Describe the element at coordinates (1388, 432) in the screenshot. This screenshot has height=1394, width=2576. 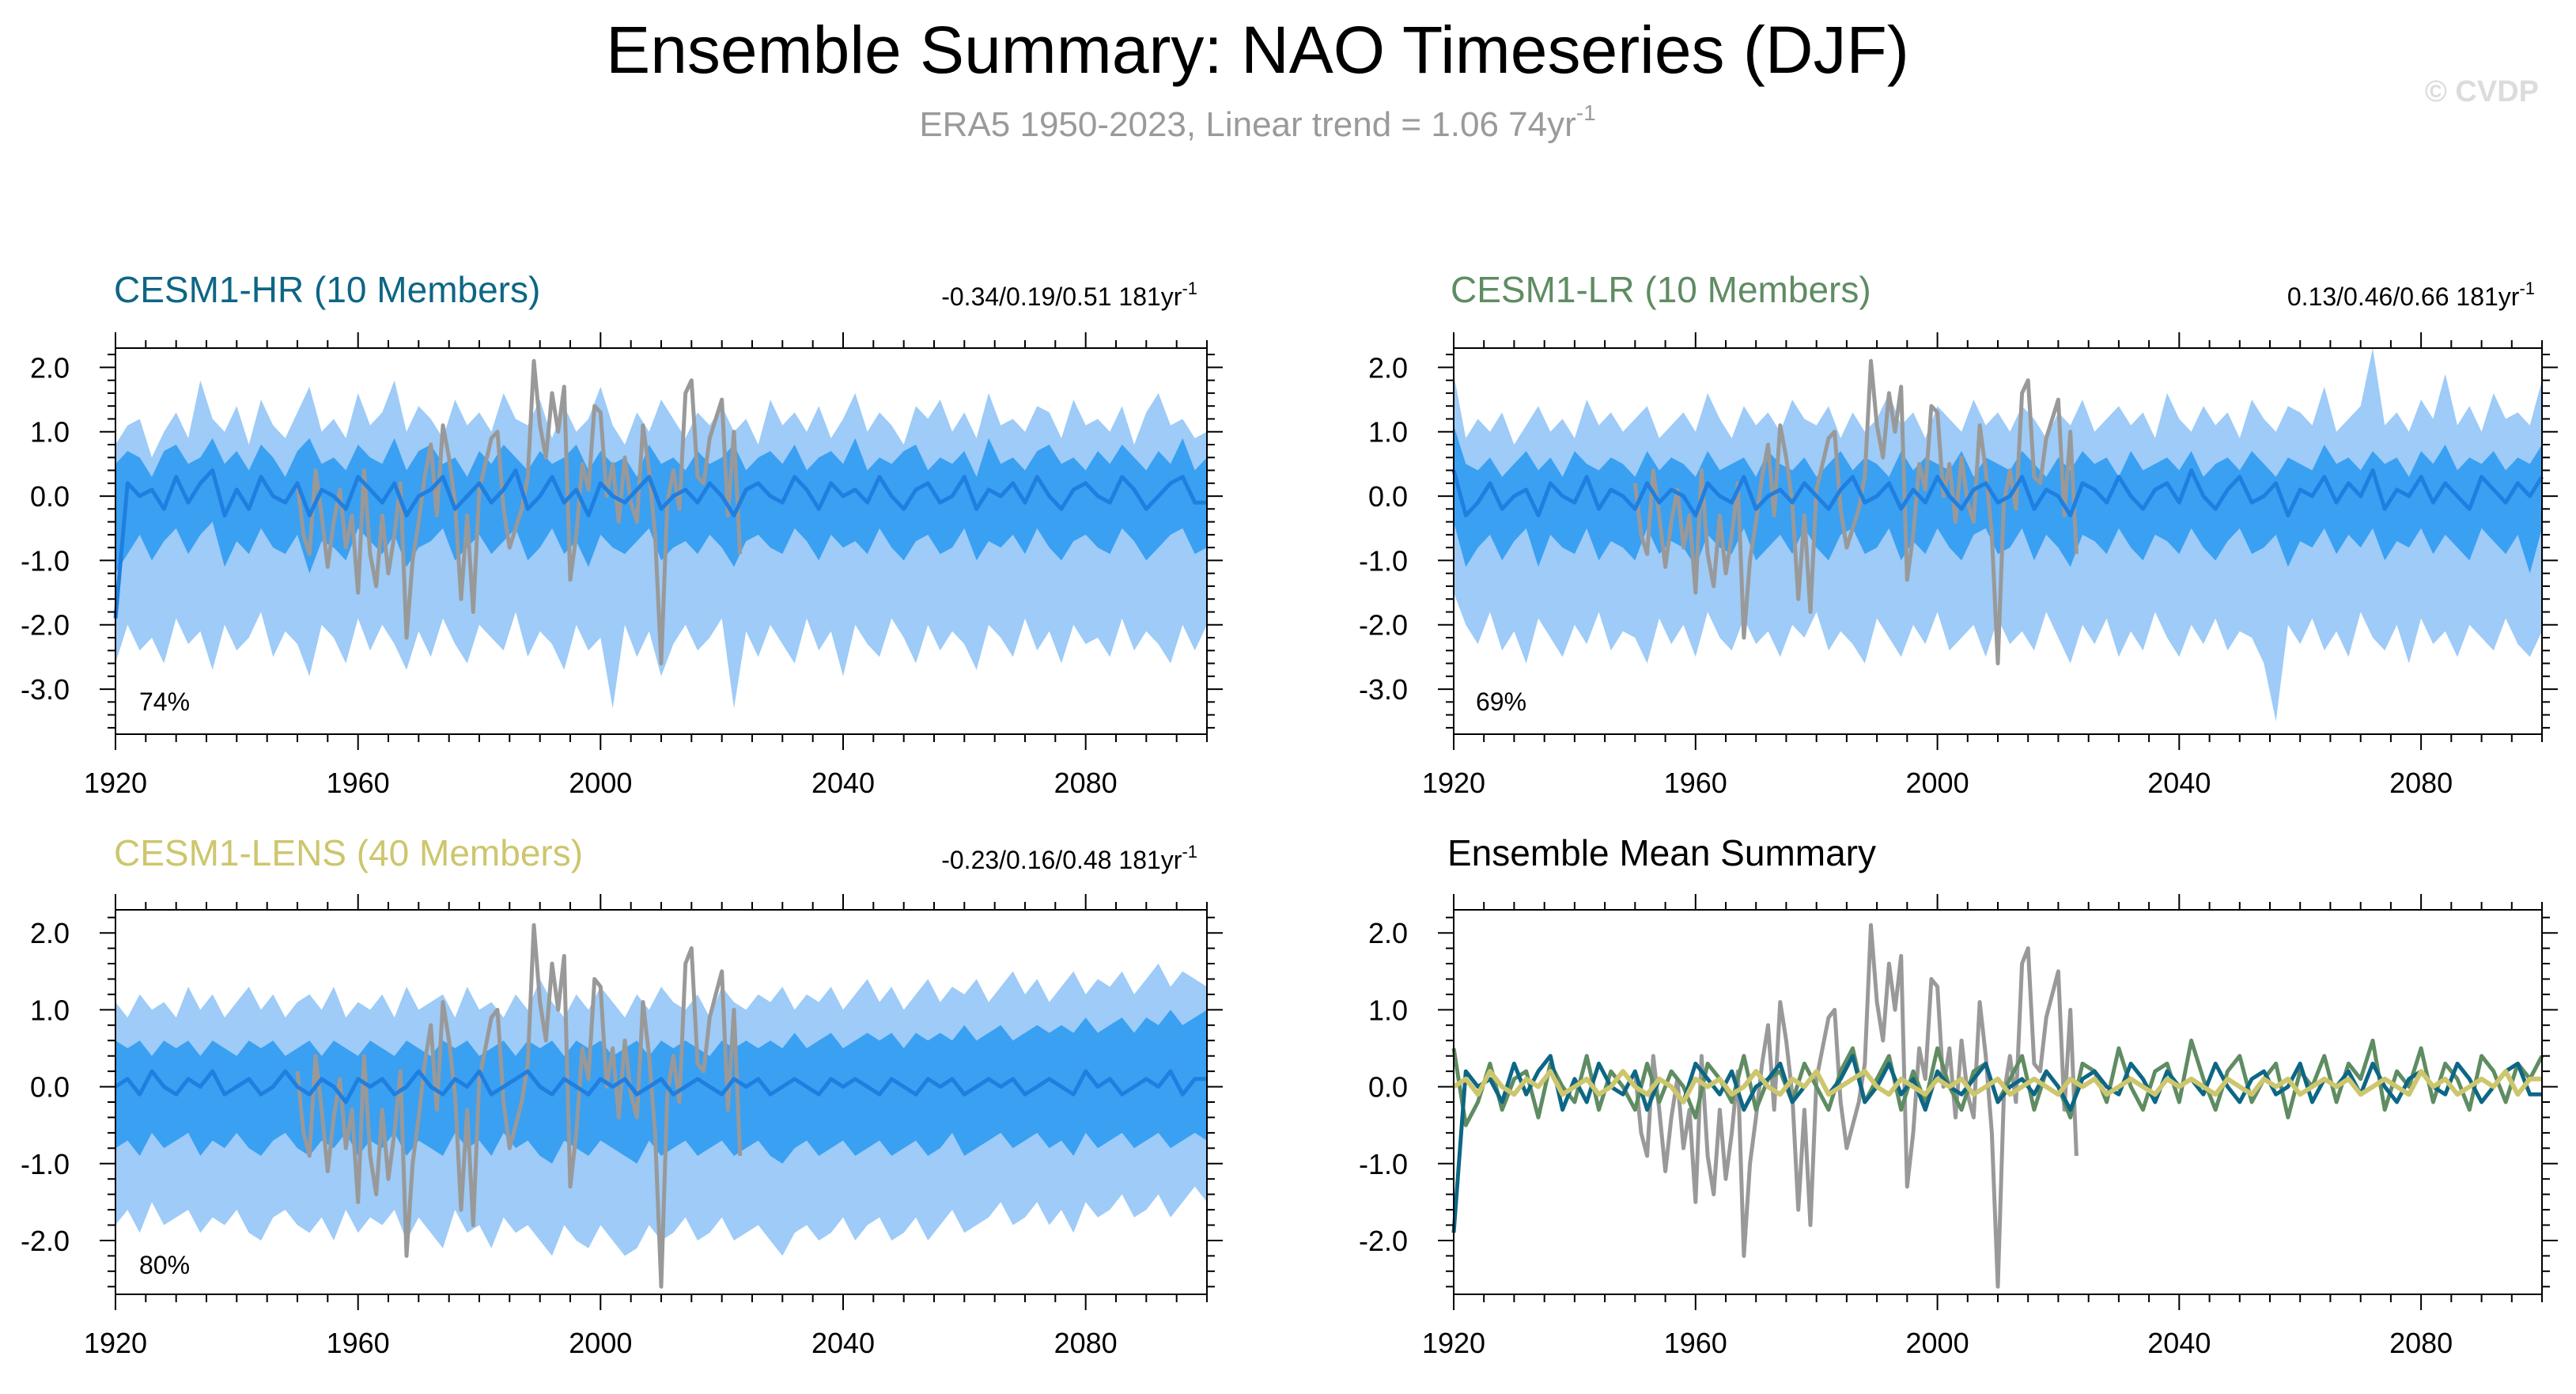
I see `y-tick-label-lr: 1.0` at that location.